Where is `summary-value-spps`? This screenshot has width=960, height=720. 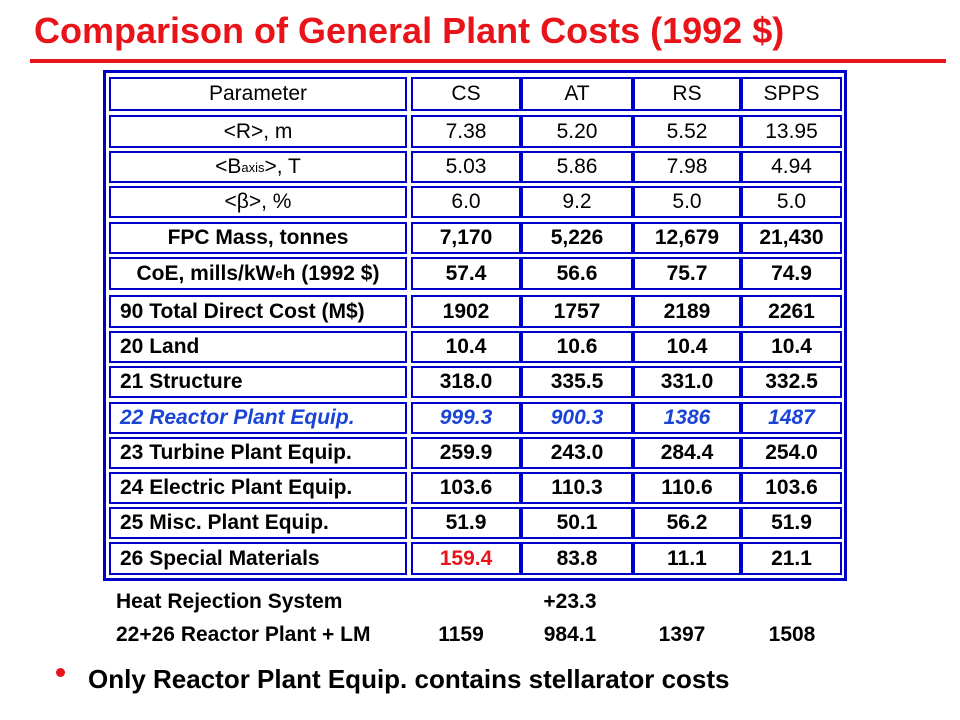
summary-value-spps is located at coordinates (792, 602).